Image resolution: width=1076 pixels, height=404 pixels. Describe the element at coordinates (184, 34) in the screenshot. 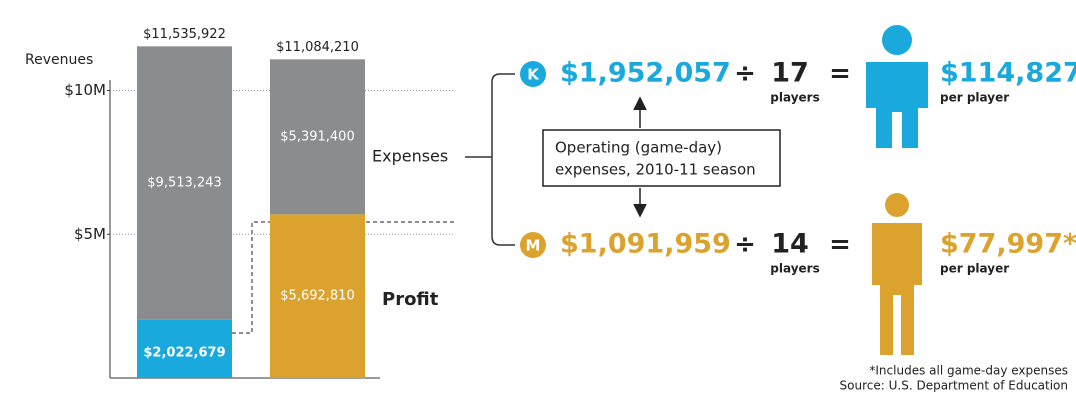

I see `total-label: $11,535,922` at that location.